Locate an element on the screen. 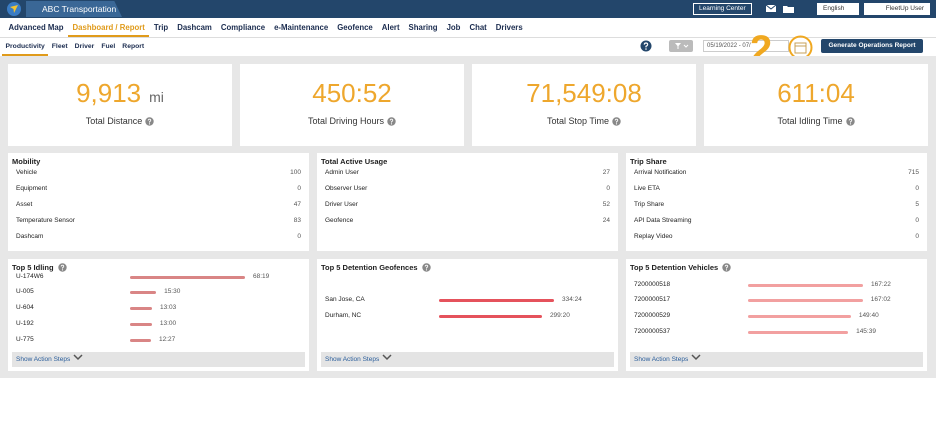 This screenshot has height=428, width=936. item-label: 7200000529 is located at coordinates (652, 315).